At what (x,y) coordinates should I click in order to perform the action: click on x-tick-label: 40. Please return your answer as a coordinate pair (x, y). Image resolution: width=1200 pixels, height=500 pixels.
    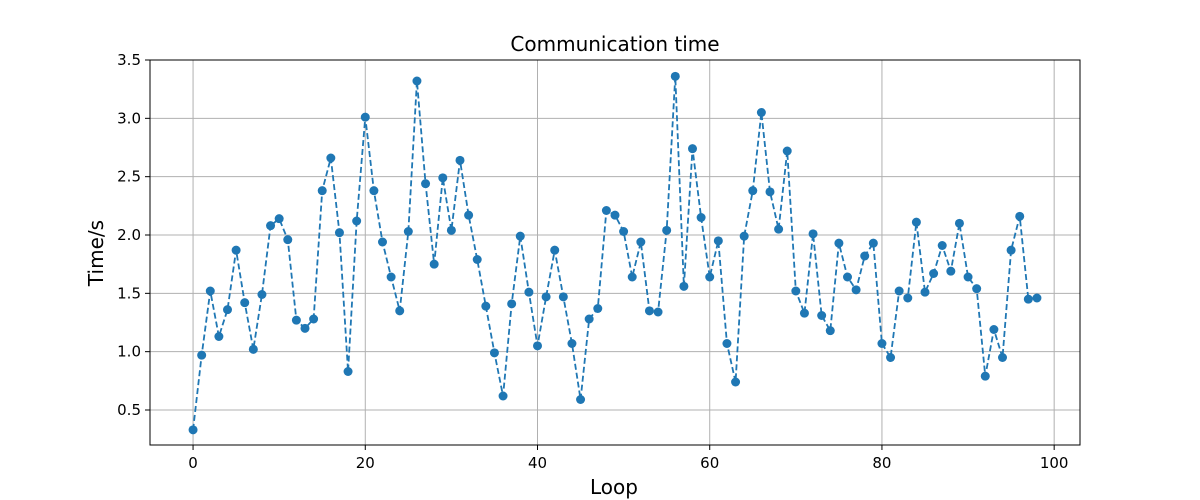
    Looking at the image, I should click on (537, 463).